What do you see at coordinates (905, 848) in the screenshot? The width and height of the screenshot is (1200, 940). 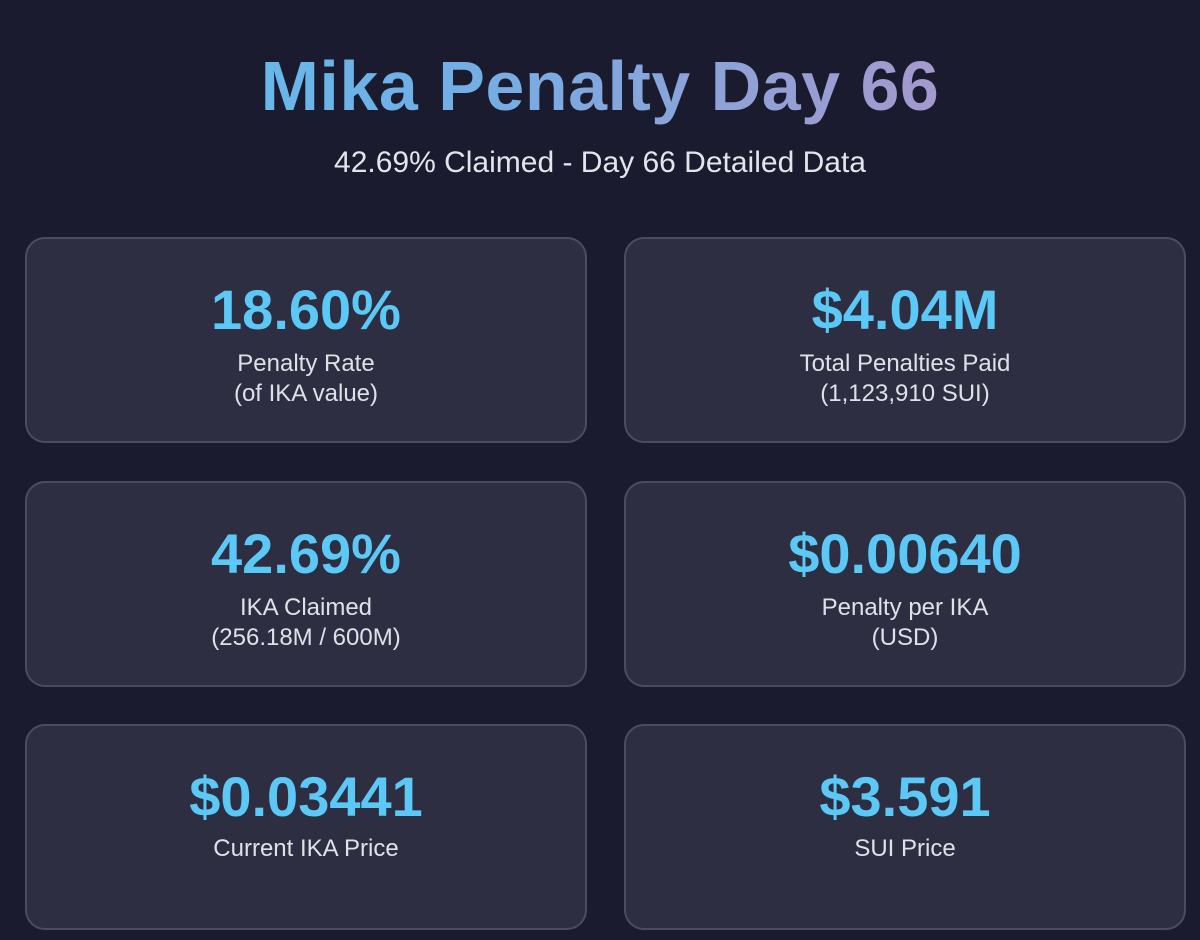 I see `stat-label: SUI Price` at bounding box center [905, 848].